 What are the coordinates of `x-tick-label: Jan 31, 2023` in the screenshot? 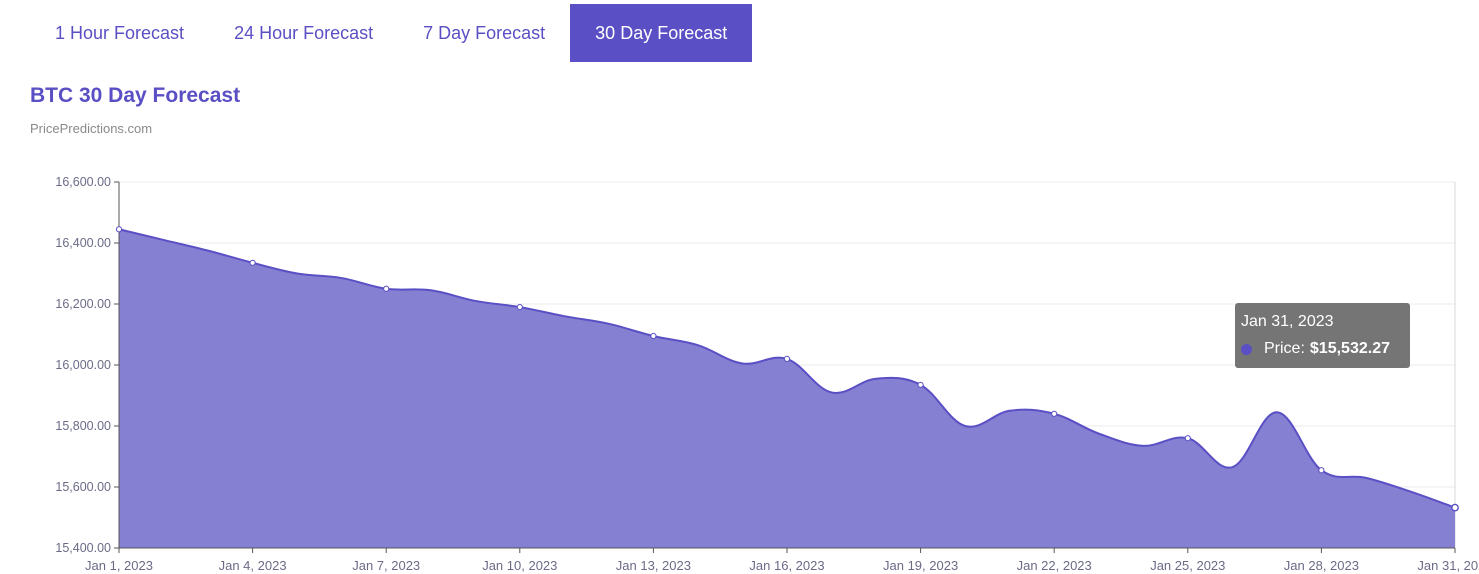 It's located at (1448, 565).